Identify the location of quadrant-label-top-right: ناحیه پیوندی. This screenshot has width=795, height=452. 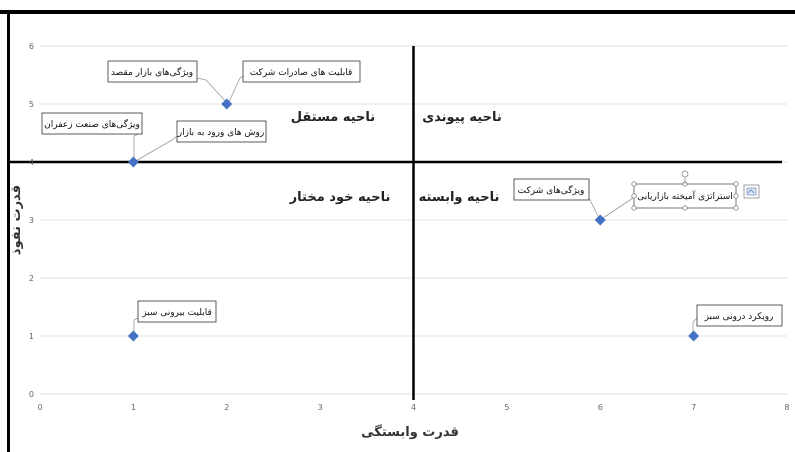
(462, 117).